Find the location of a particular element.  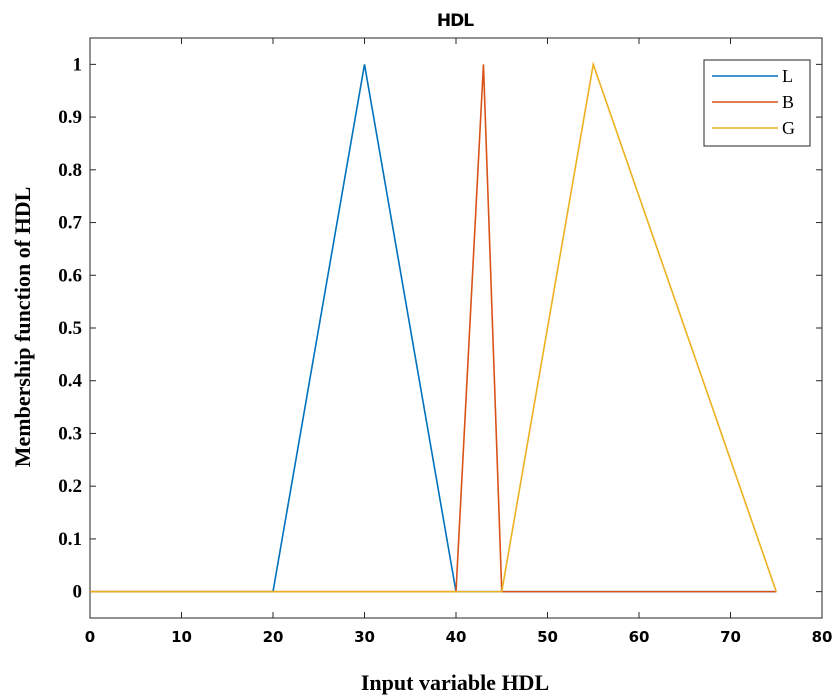

y-tick-label: 1 is located at coordinates (78, 64).